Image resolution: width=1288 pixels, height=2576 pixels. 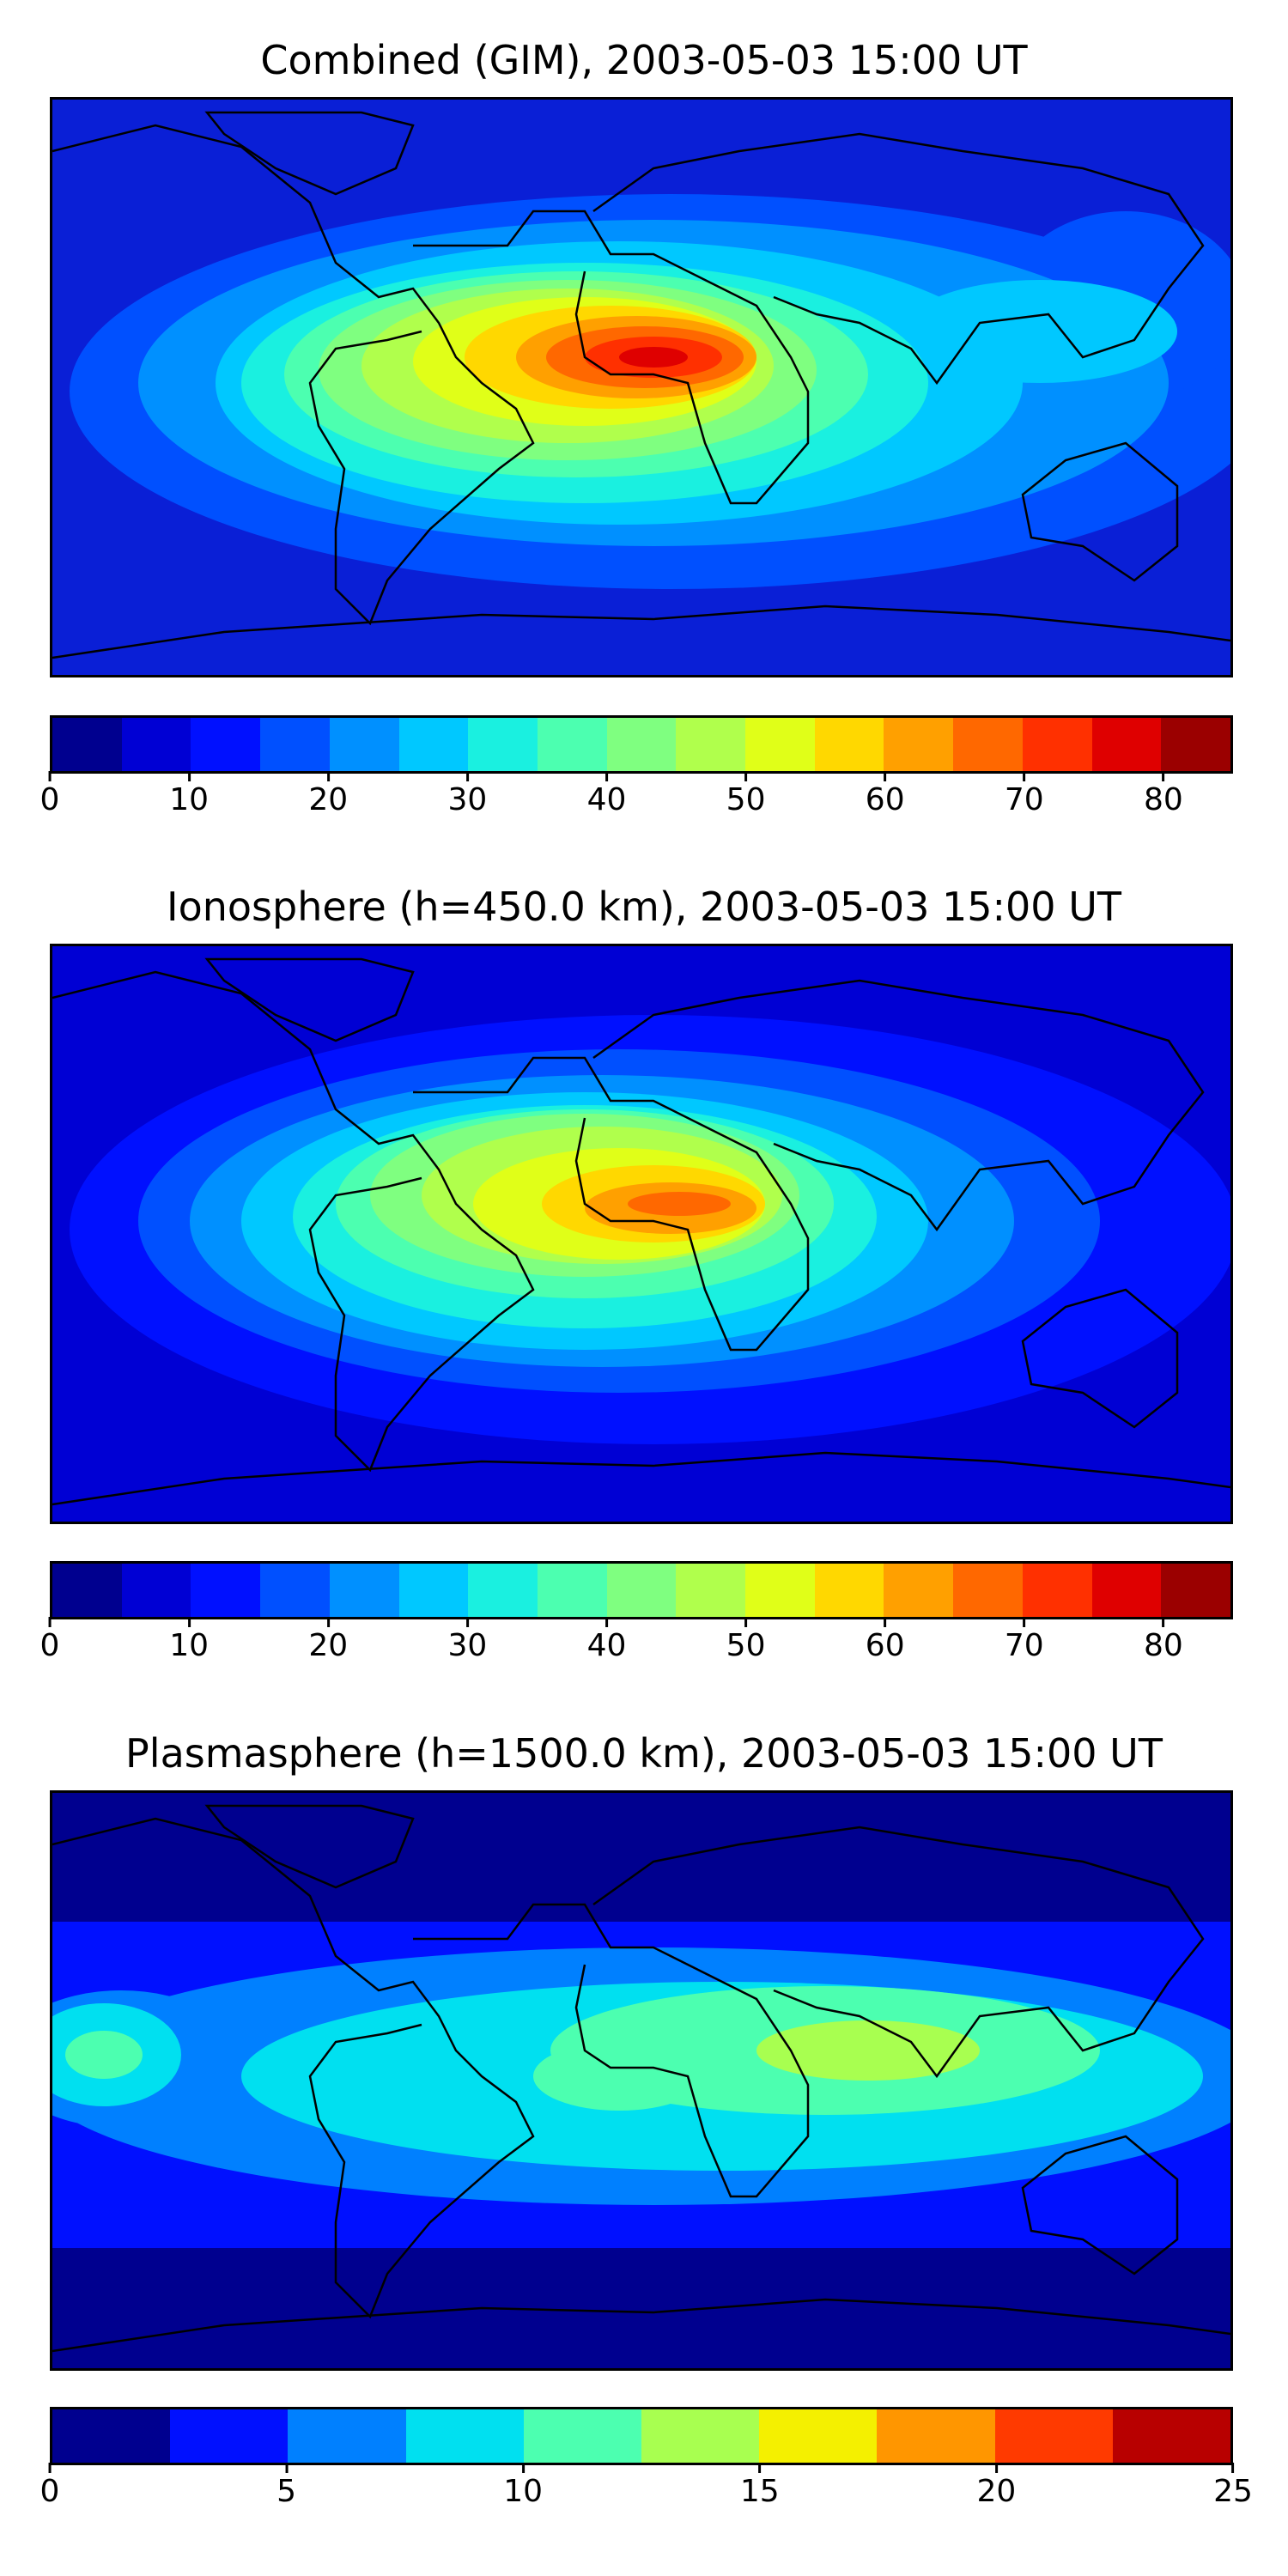 I want to click on colorbar-tick-label: 5, so click(x=286, y=2492).